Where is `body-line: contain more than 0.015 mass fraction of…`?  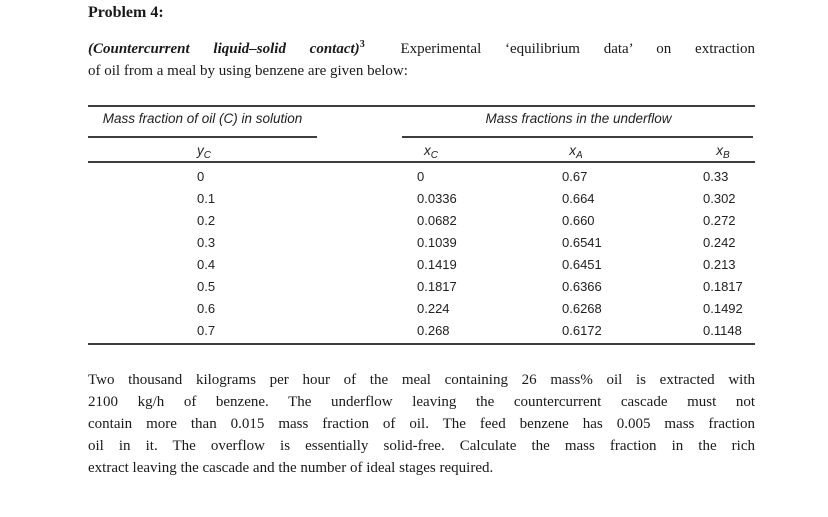 body-line: contain more than 0.015 mass fraction of… is located at coordinates (421, 424).